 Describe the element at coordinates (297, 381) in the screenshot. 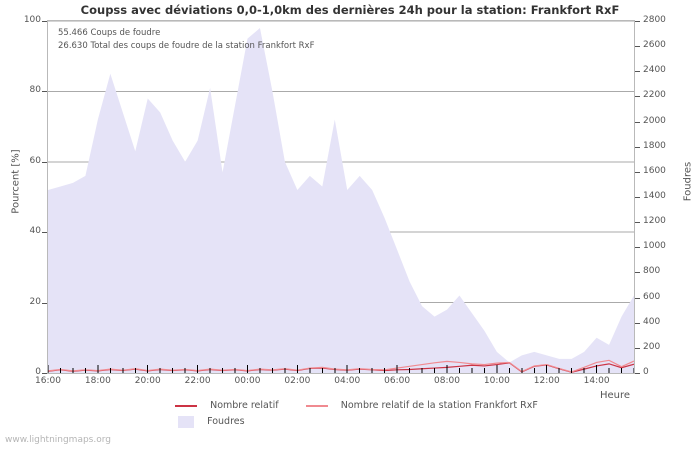

I see `x-axis-tick-label: 02:00` at that location.